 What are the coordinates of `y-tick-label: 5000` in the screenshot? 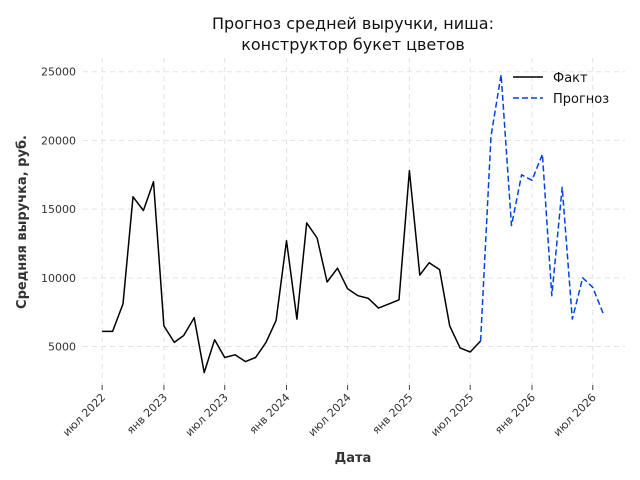 It's located at (62, 347).